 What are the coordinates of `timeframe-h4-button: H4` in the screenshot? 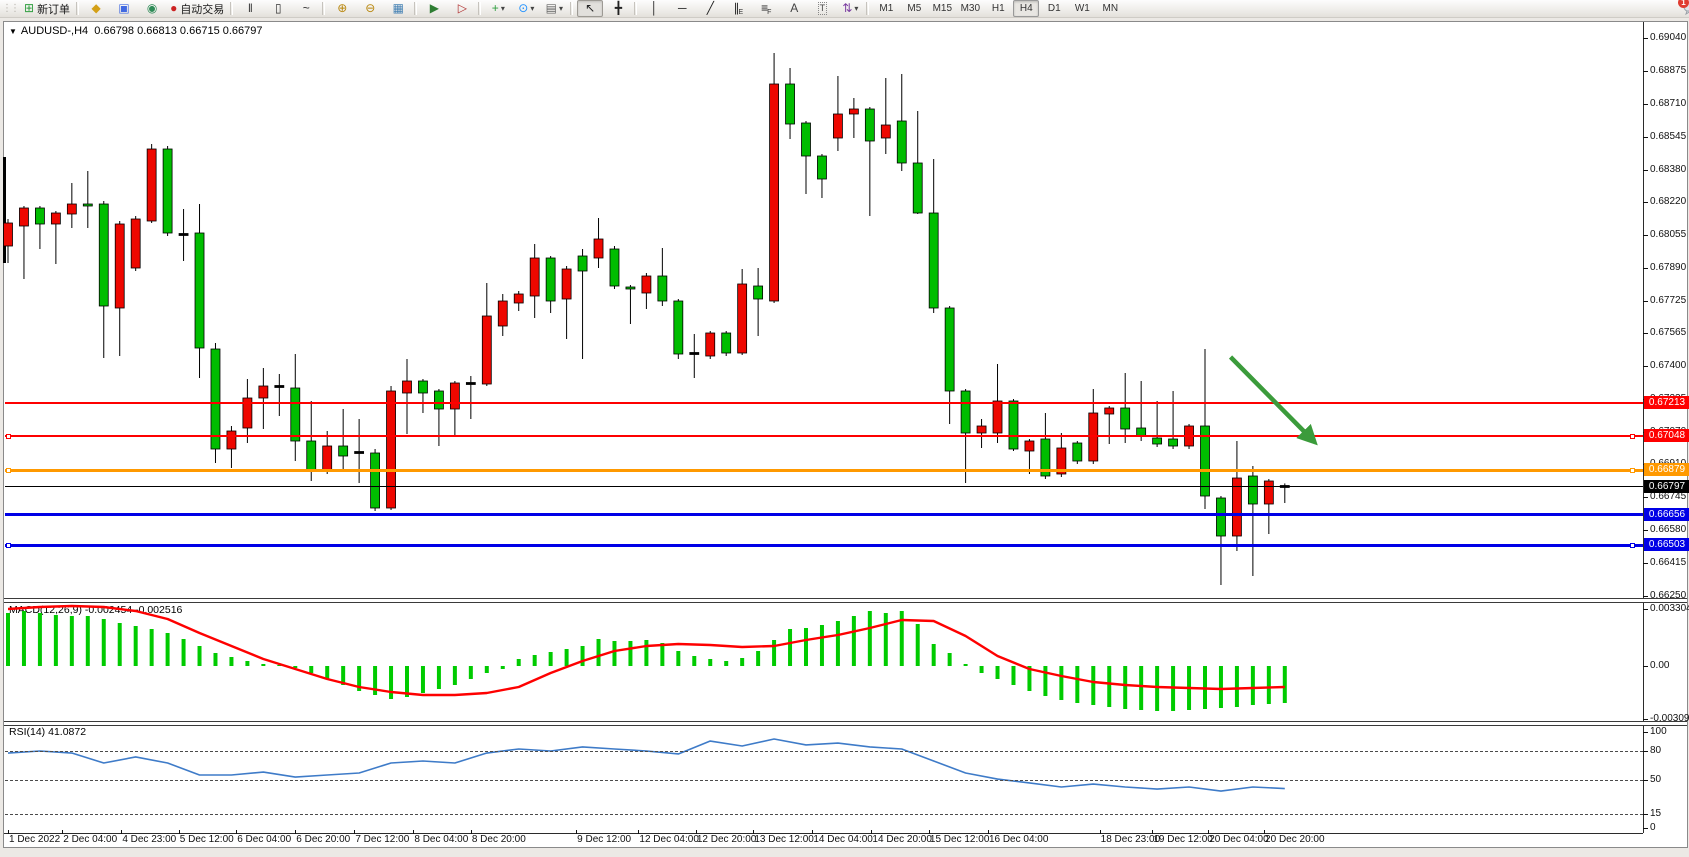 It's located at (1026, 8).